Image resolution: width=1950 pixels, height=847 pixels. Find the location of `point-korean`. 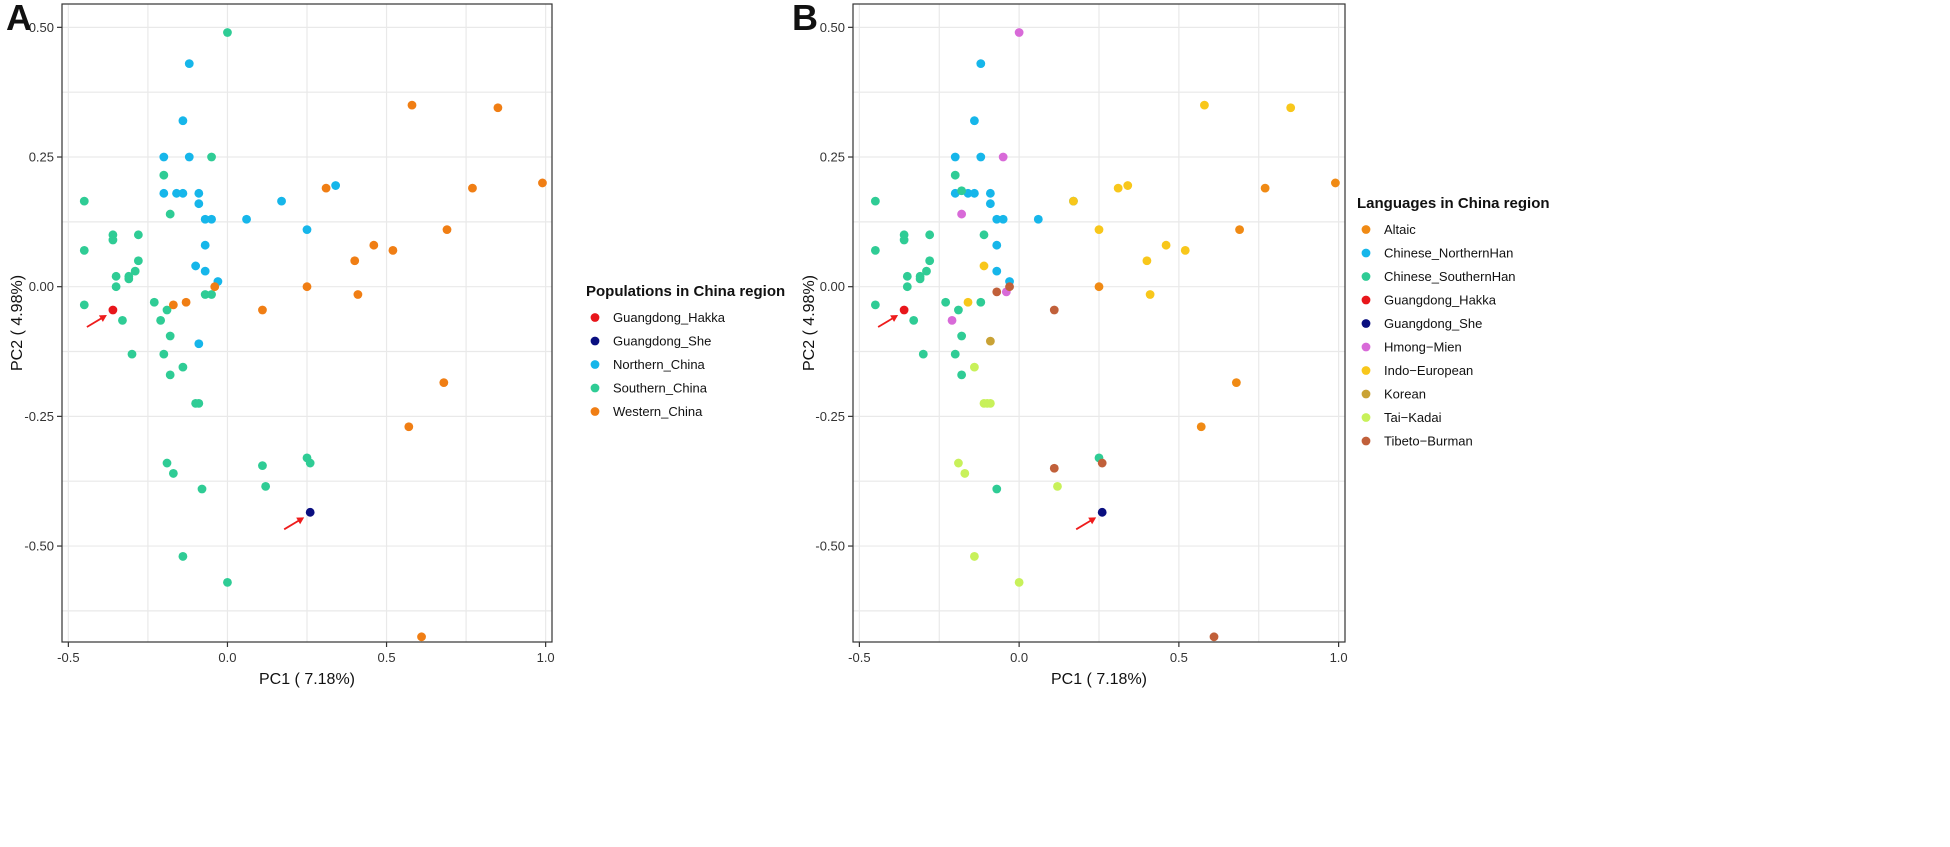

point-korean is located at coordinates (990, 341).